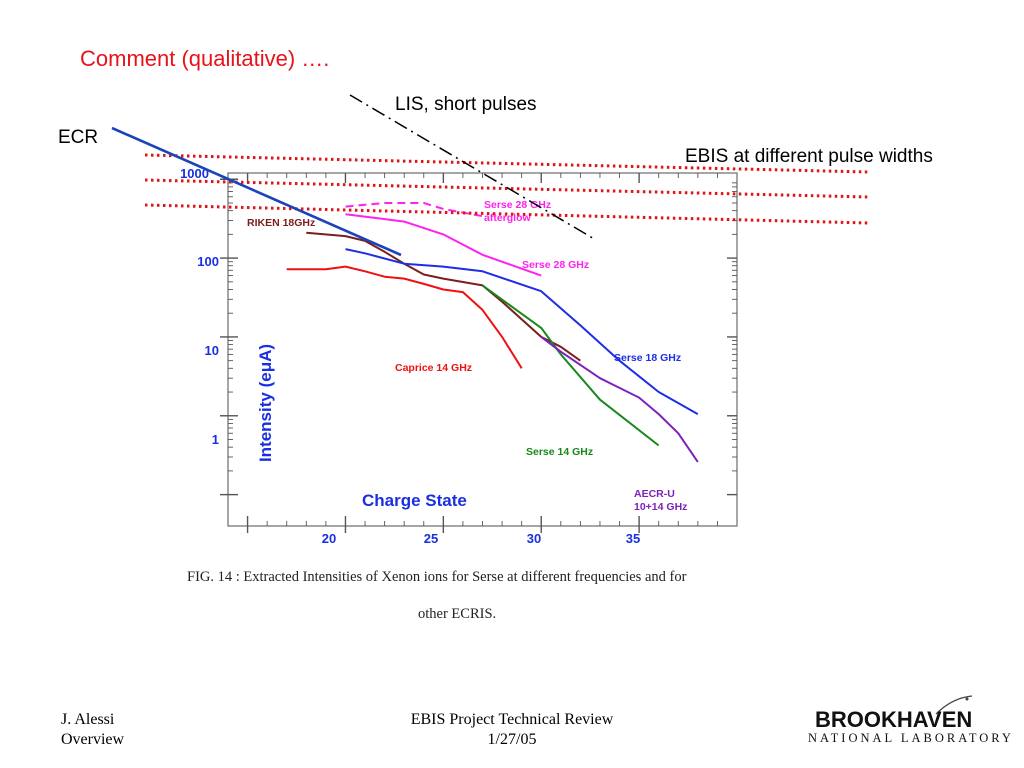  I want to click on series-line-serse-28-ghz, so click(443, 245).